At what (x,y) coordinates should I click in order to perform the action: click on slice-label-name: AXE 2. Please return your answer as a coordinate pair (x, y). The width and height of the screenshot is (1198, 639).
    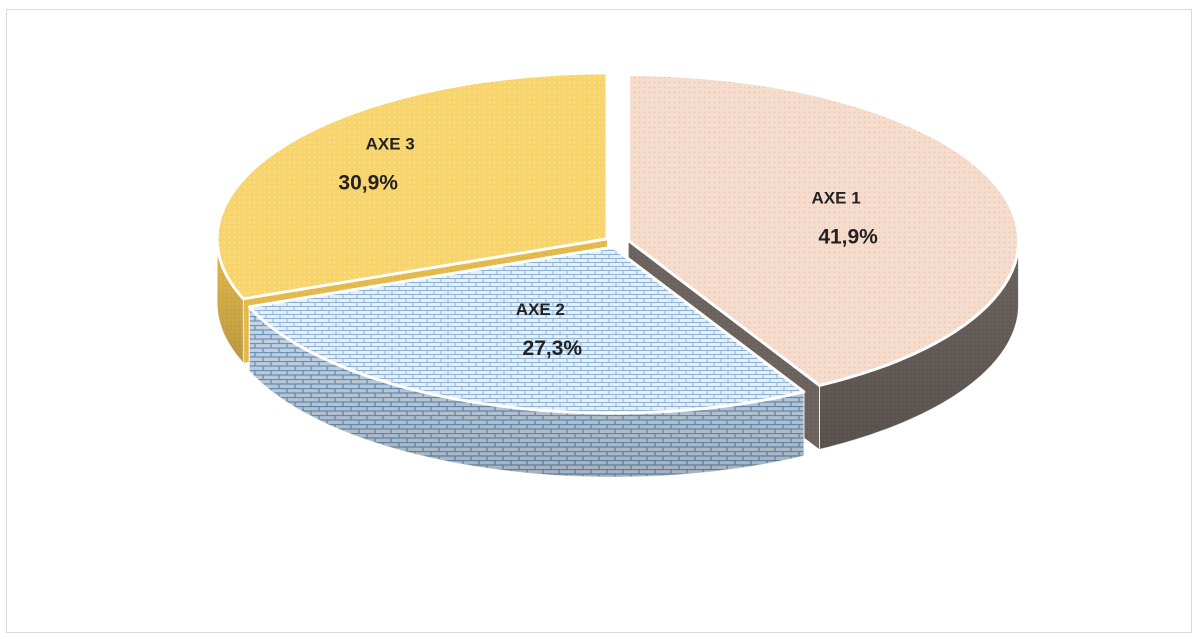
    Looking at the image, I should click on (540, 309).